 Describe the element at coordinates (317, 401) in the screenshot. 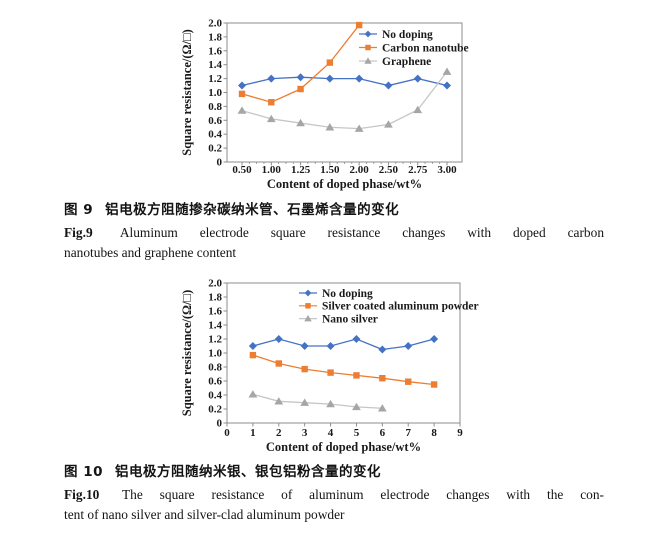

I see `nano-silver-line` at that location.